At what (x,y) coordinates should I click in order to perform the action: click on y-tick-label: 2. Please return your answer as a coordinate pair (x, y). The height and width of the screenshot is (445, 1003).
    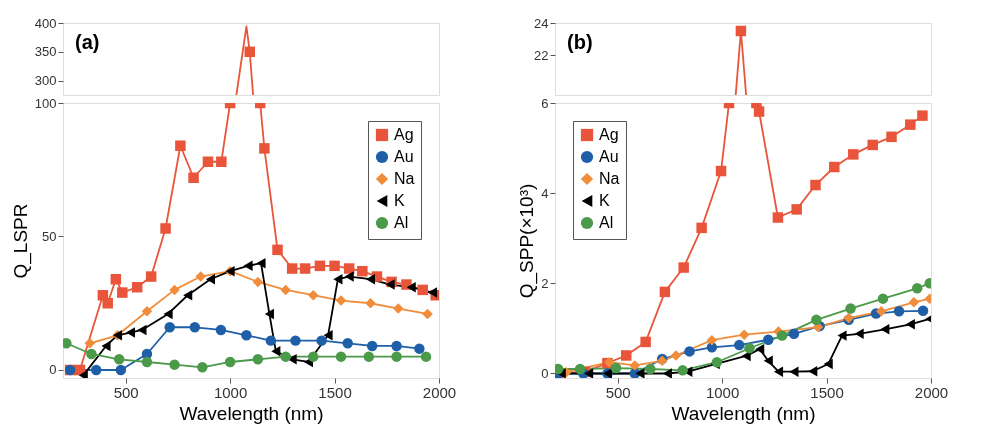
    Looking at the image, I should click on (545, 283).